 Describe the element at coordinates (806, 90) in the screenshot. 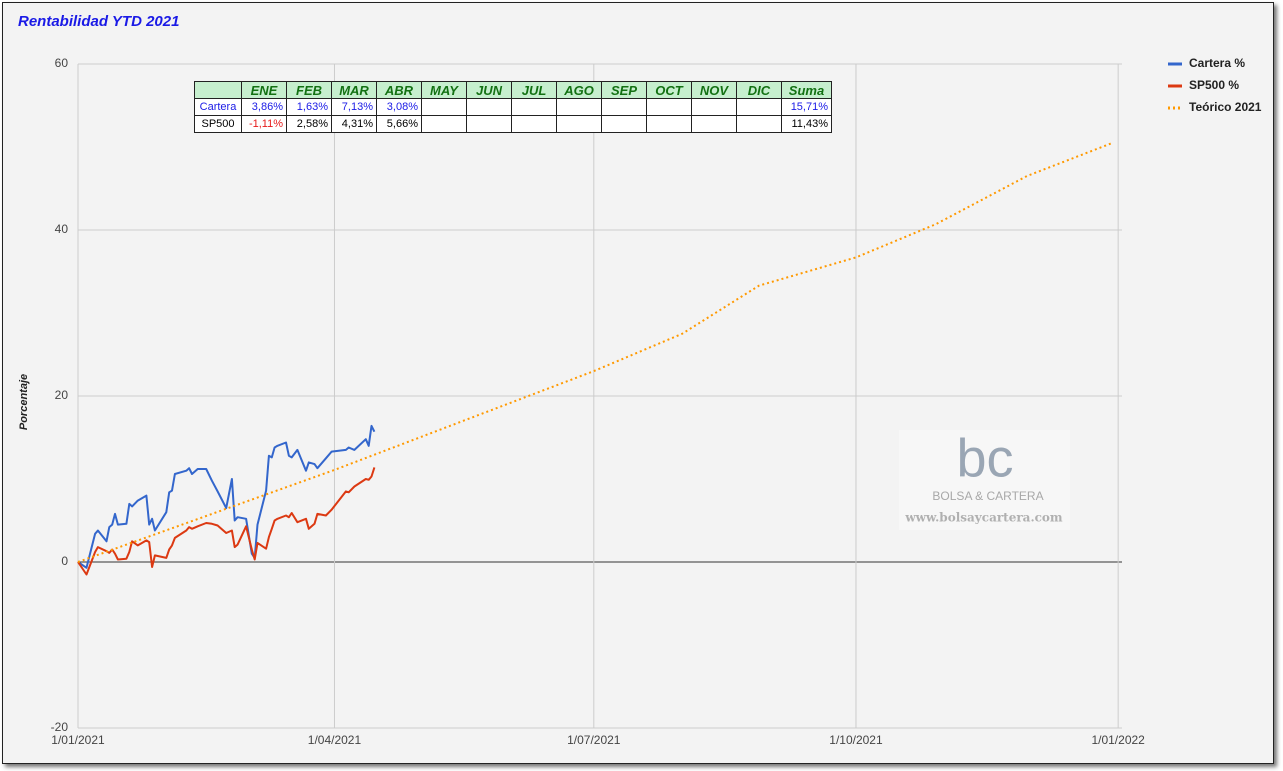

I see `sum-header: Suma` at that location.